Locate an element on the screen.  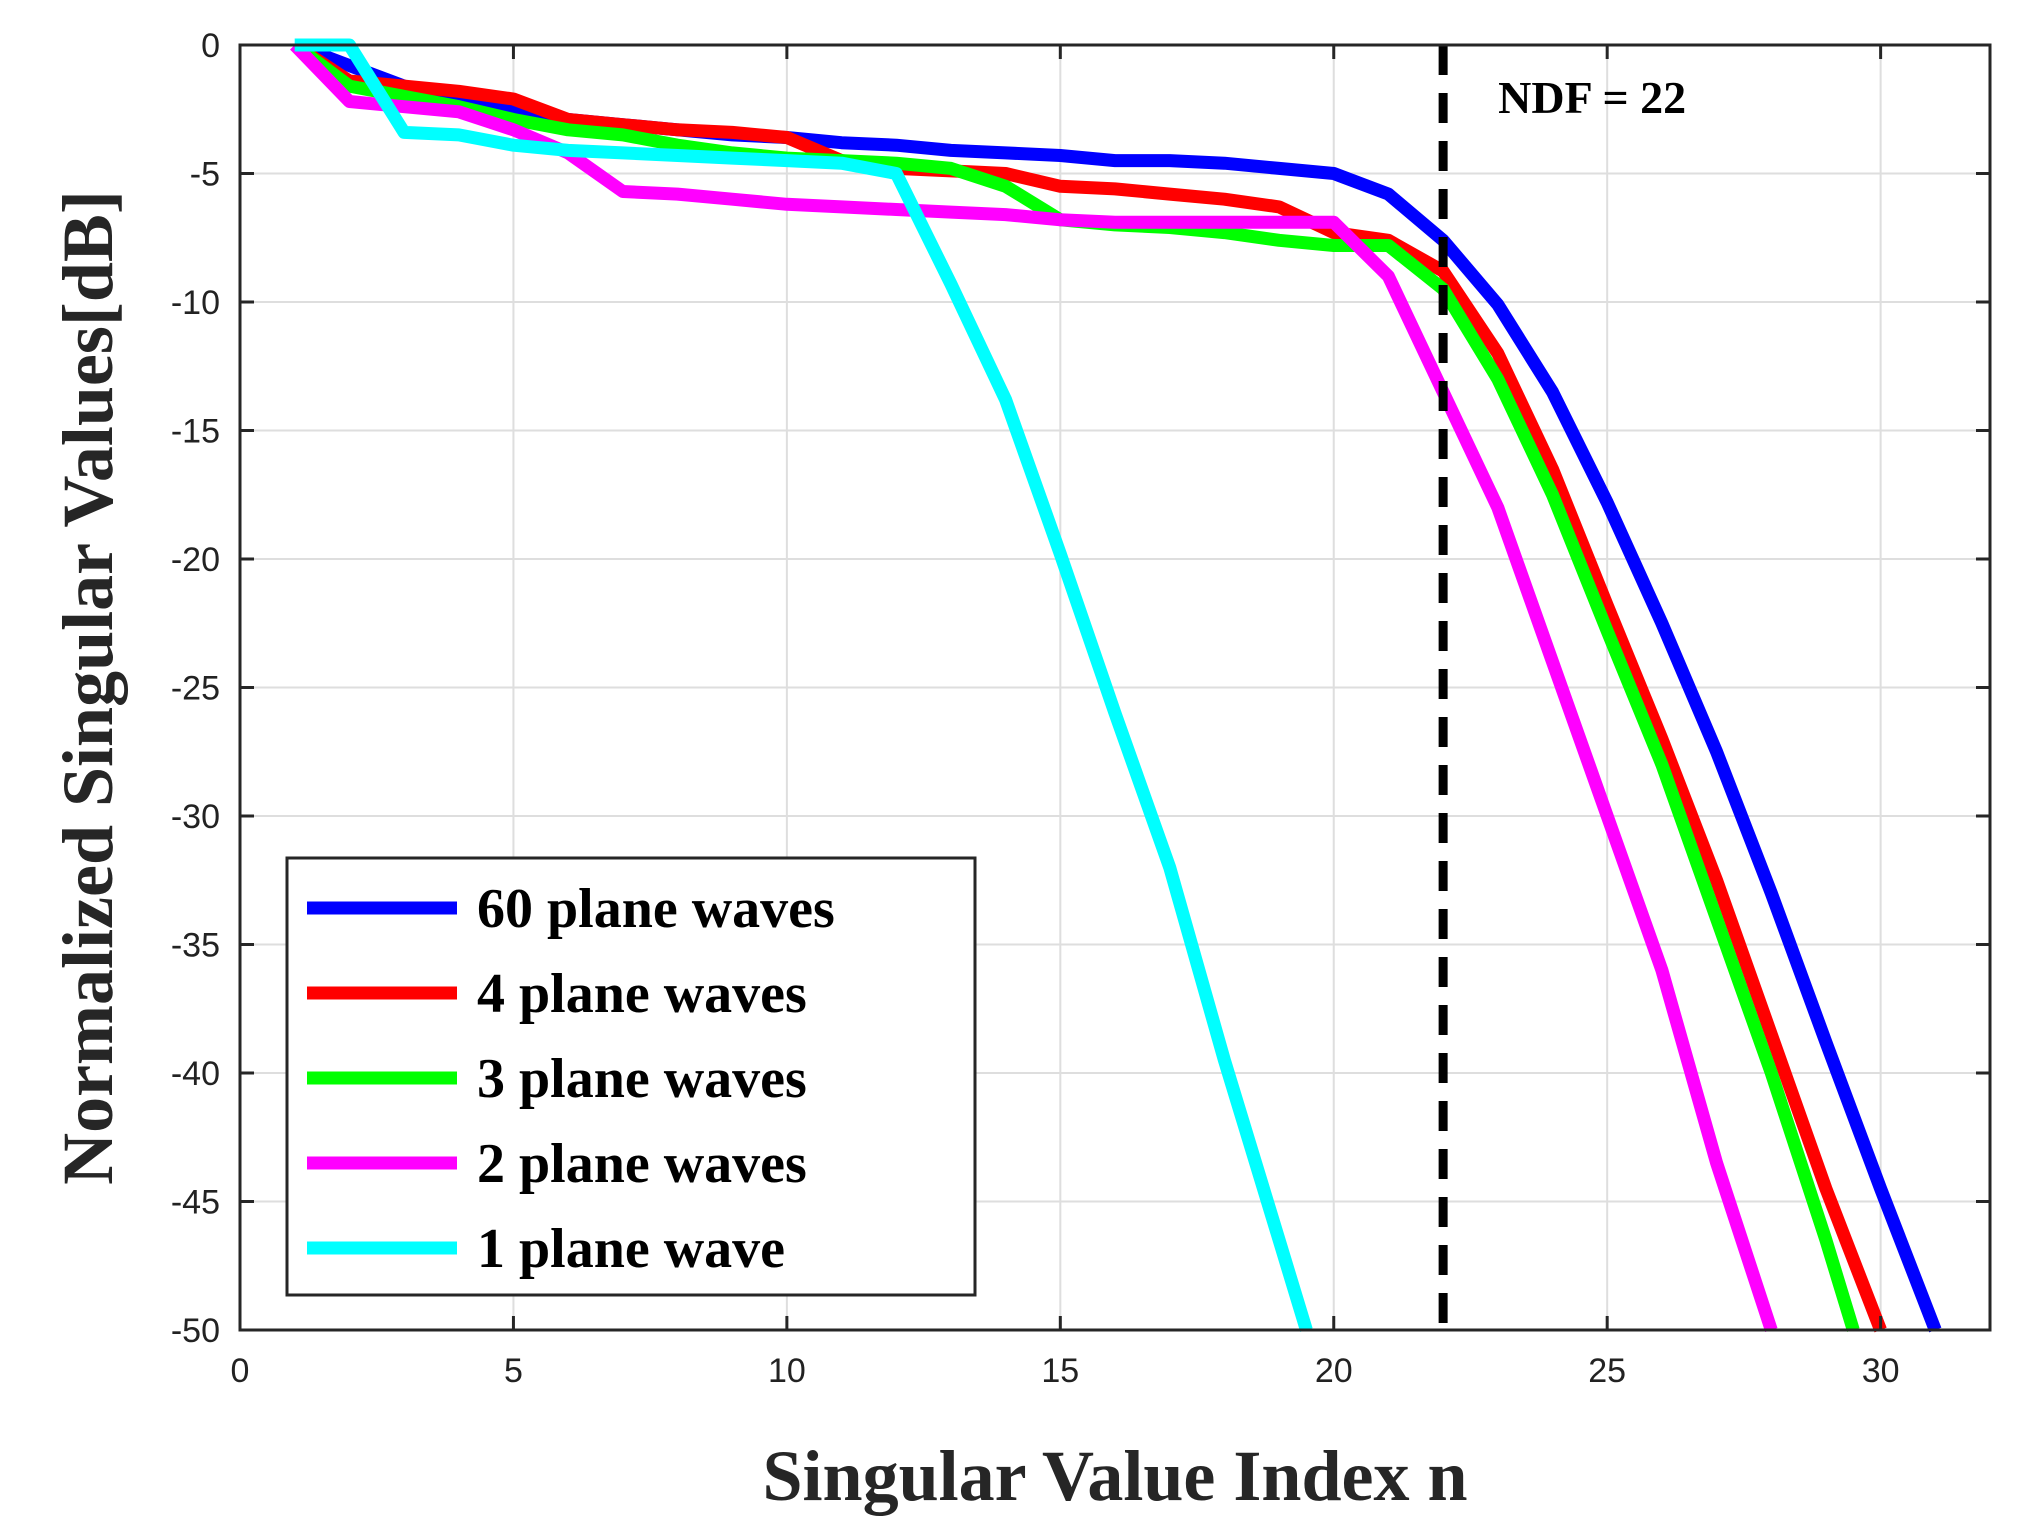
x-tick-label: 0 is located at coordinates (240, 1371).